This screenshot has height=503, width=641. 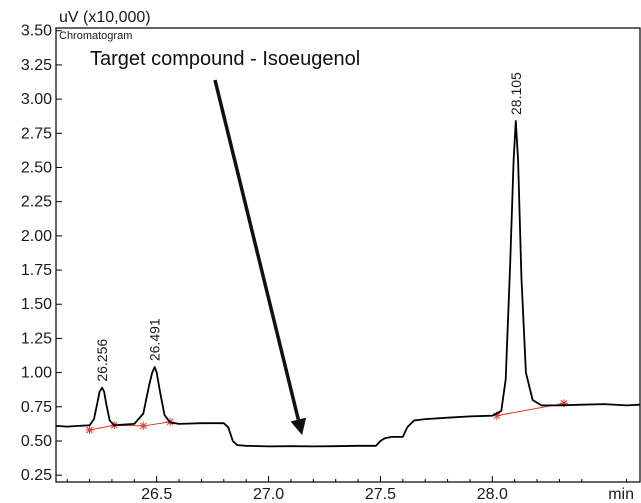 I want to click on y-tick-label: 3.50, so click(x=36, y=31).